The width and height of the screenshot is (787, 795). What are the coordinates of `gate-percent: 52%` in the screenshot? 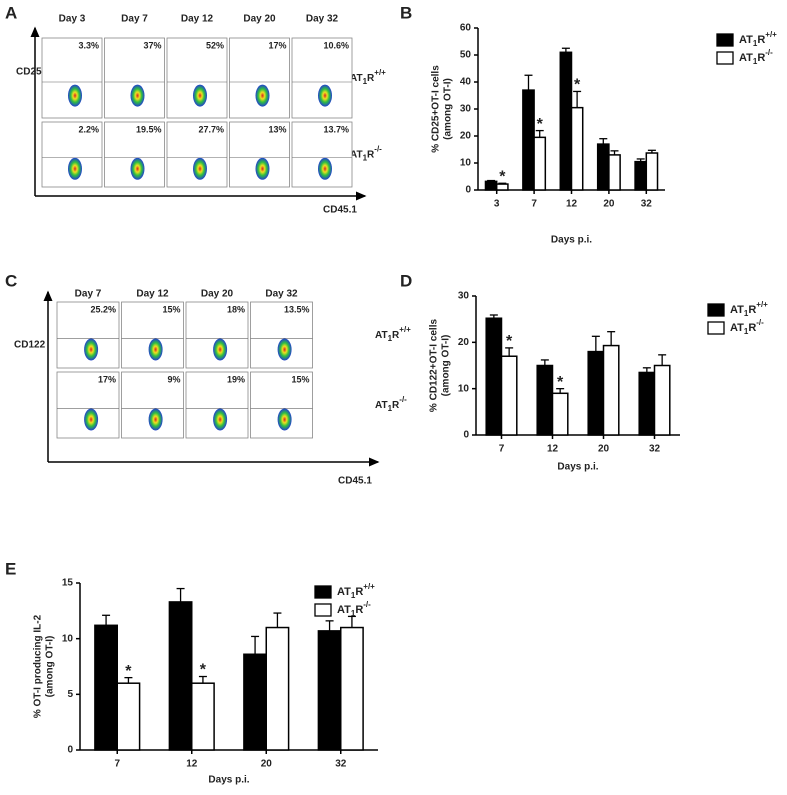 It's located at (215, 45).